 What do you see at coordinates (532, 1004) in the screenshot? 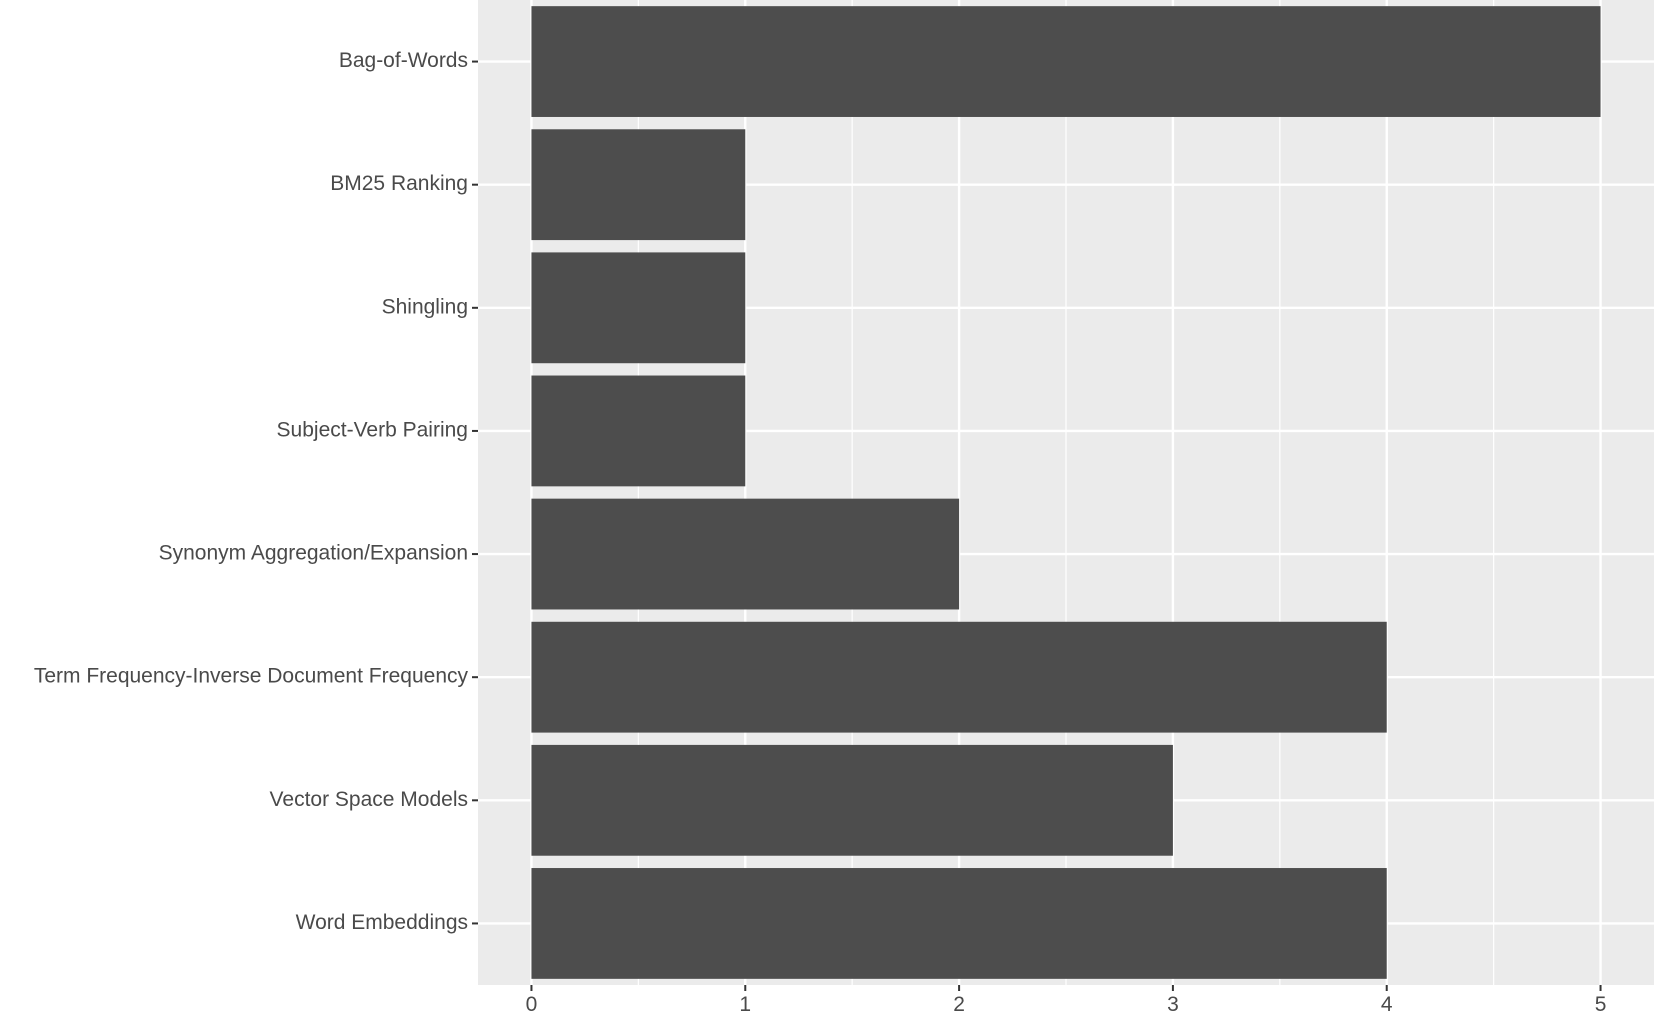
I see `x-tick-label: 0` at bounding box center [532, 1004].